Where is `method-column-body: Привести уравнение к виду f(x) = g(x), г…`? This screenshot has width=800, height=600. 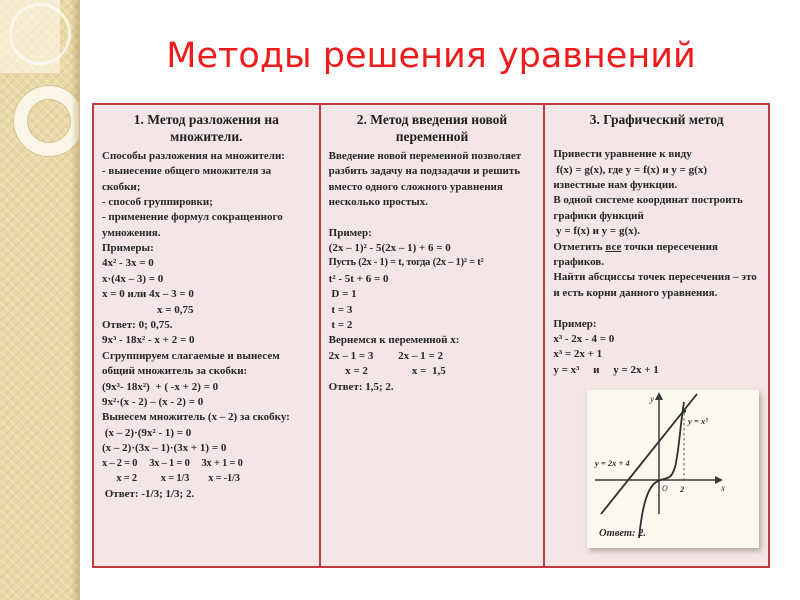
method-column-body: Привести уравнение к виду f(x) = g(x), г… is located at coordinates (656, 255).